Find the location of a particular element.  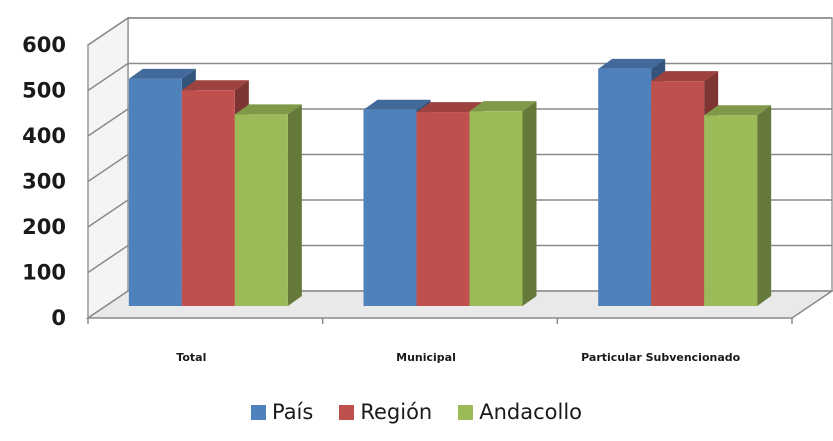

y-tick-label: 500 is located at coordinates (44, 91).